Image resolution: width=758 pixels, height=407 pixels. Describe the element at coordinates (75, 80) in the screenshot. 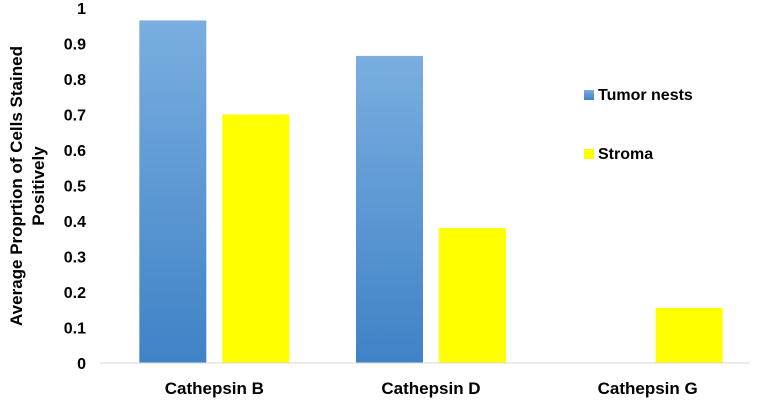

I see `y-tick-label: 0.8` at that location.